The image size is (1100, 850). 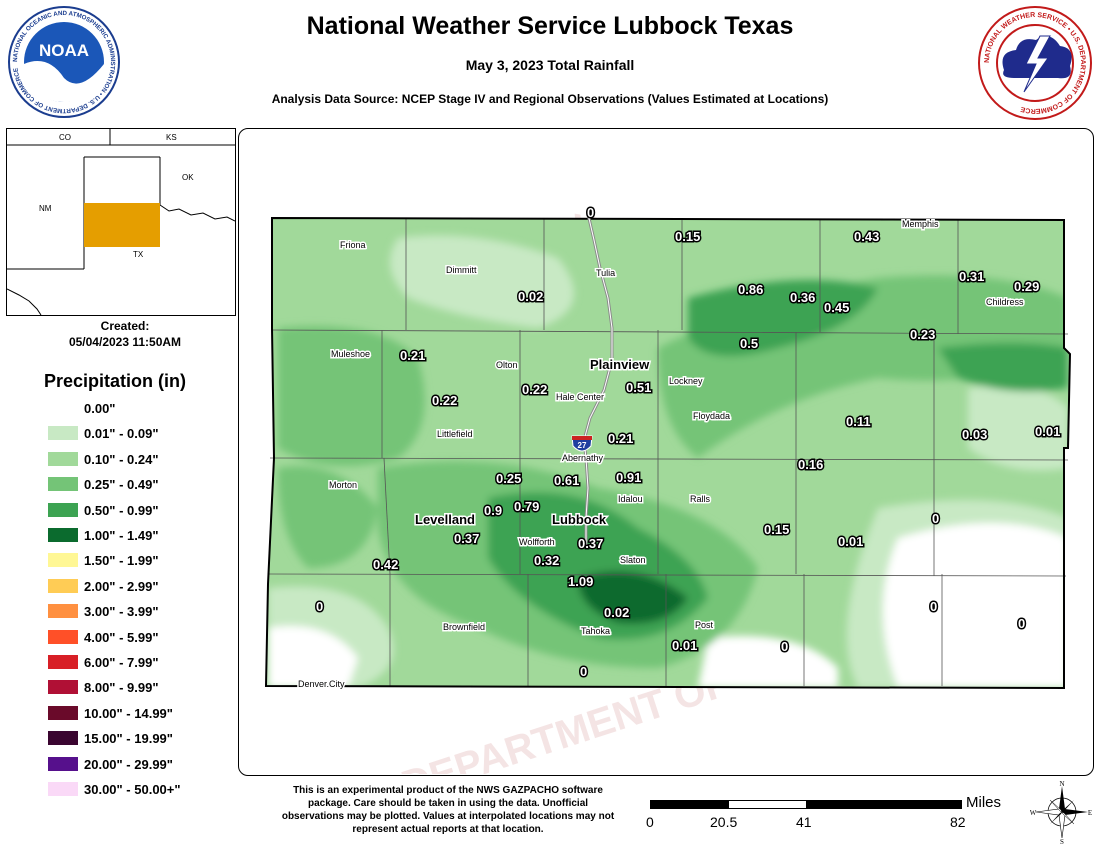 I want to click on legend-item: 8.00" - 9.99", so click(x=103, y=687).